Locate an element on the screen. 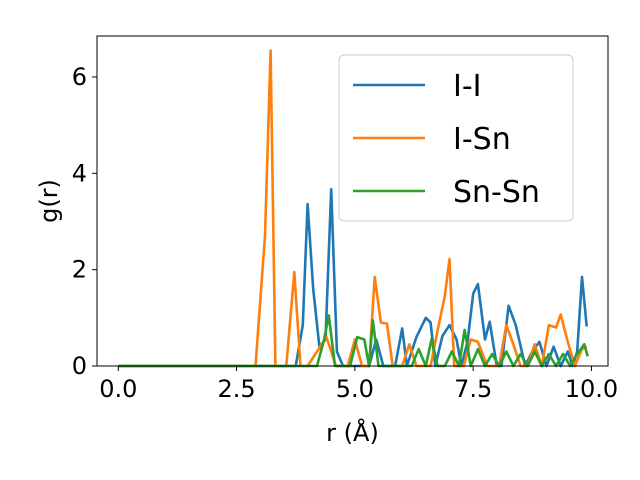 Image resolution: width=640 pixels, height=480 pixels. x-tick-label: 2.5 is located at coordinates (236, 389).